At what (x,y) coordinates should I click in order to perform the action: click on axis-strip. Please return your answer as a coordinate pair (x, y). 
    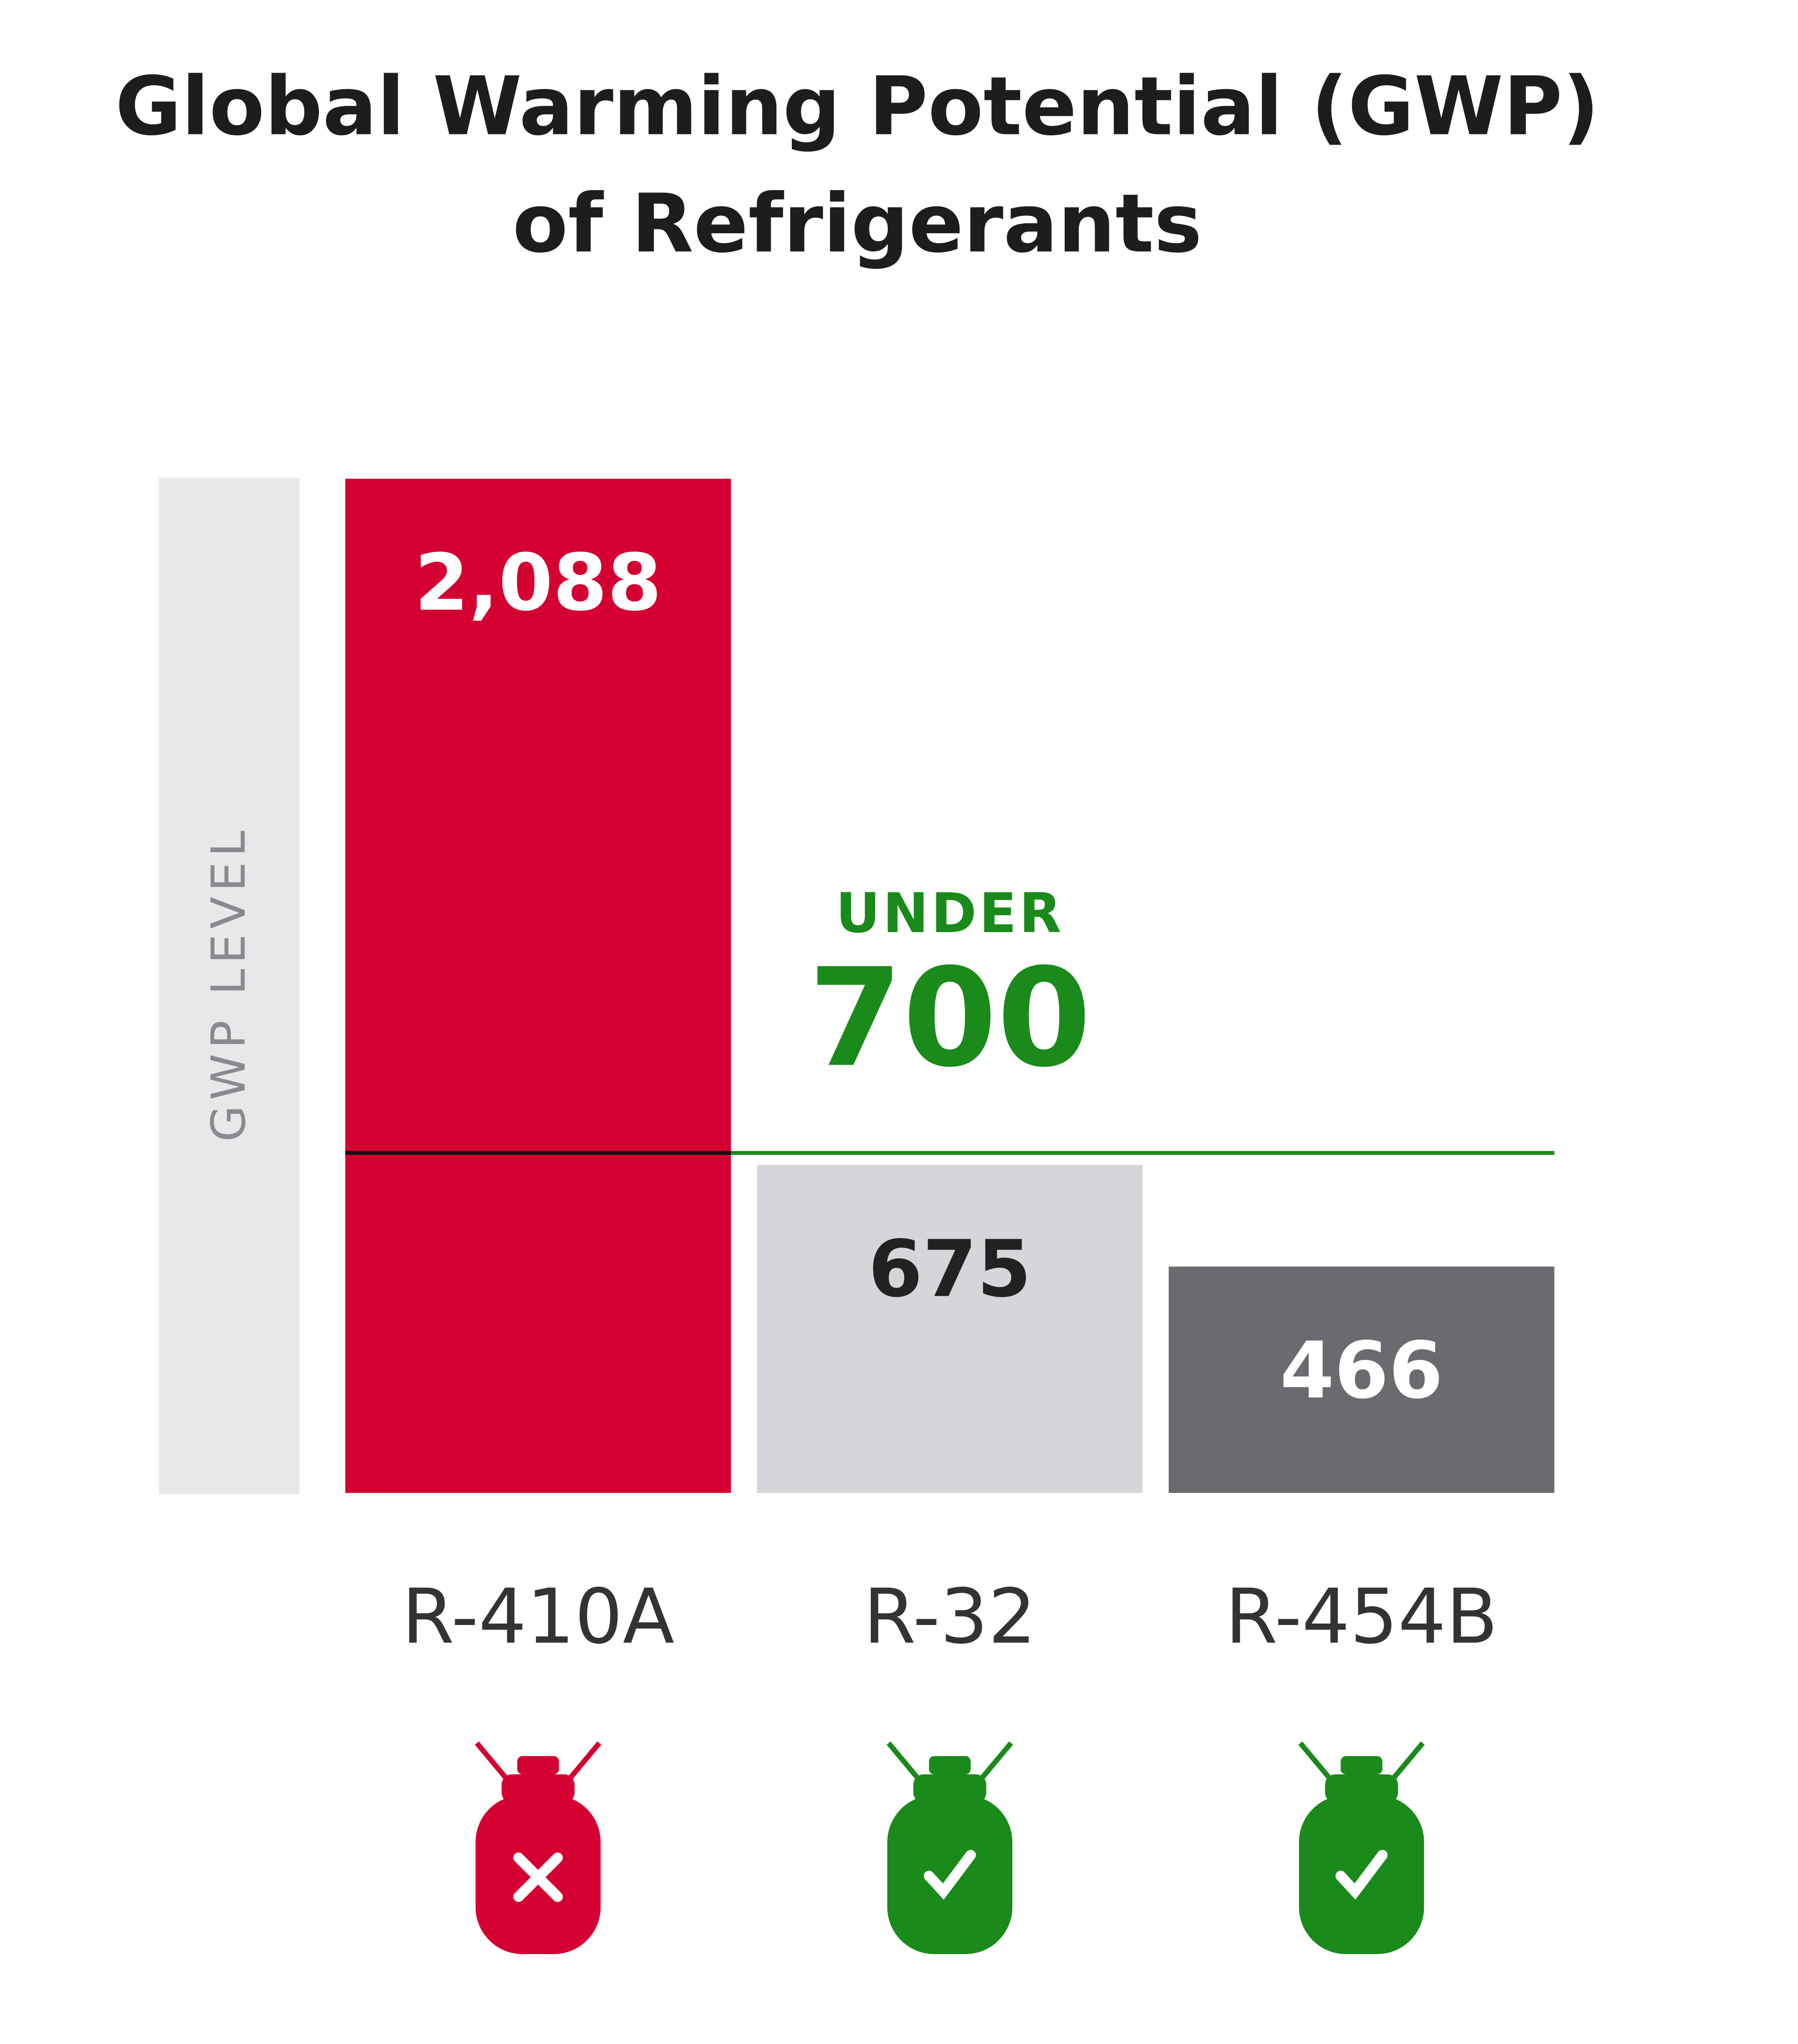
    Looking at the image, I should click on (229, 986).